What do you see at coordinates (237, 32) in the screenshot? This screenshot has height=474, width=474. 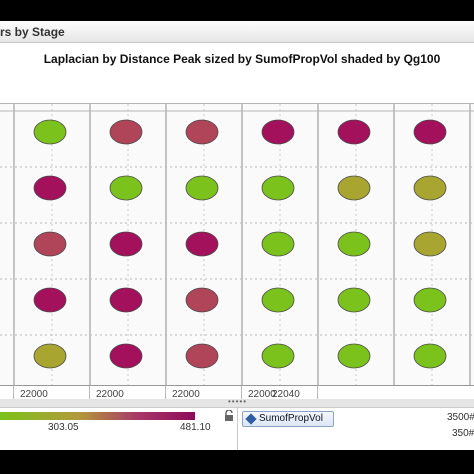 I see `panel-titlebar: rs by Stage` at bounding box center [237, 32].